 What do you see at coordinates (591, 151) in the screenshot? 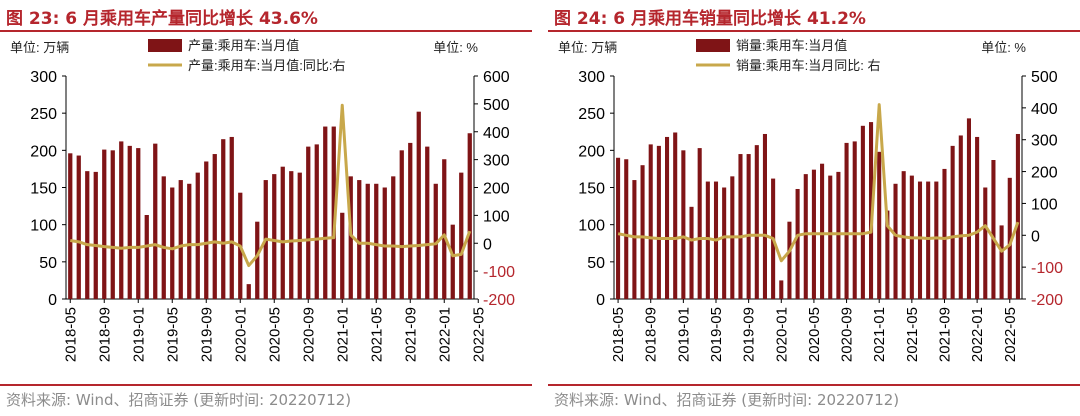
I see `left-tick-label: 200` at bounding box center [591, 151].